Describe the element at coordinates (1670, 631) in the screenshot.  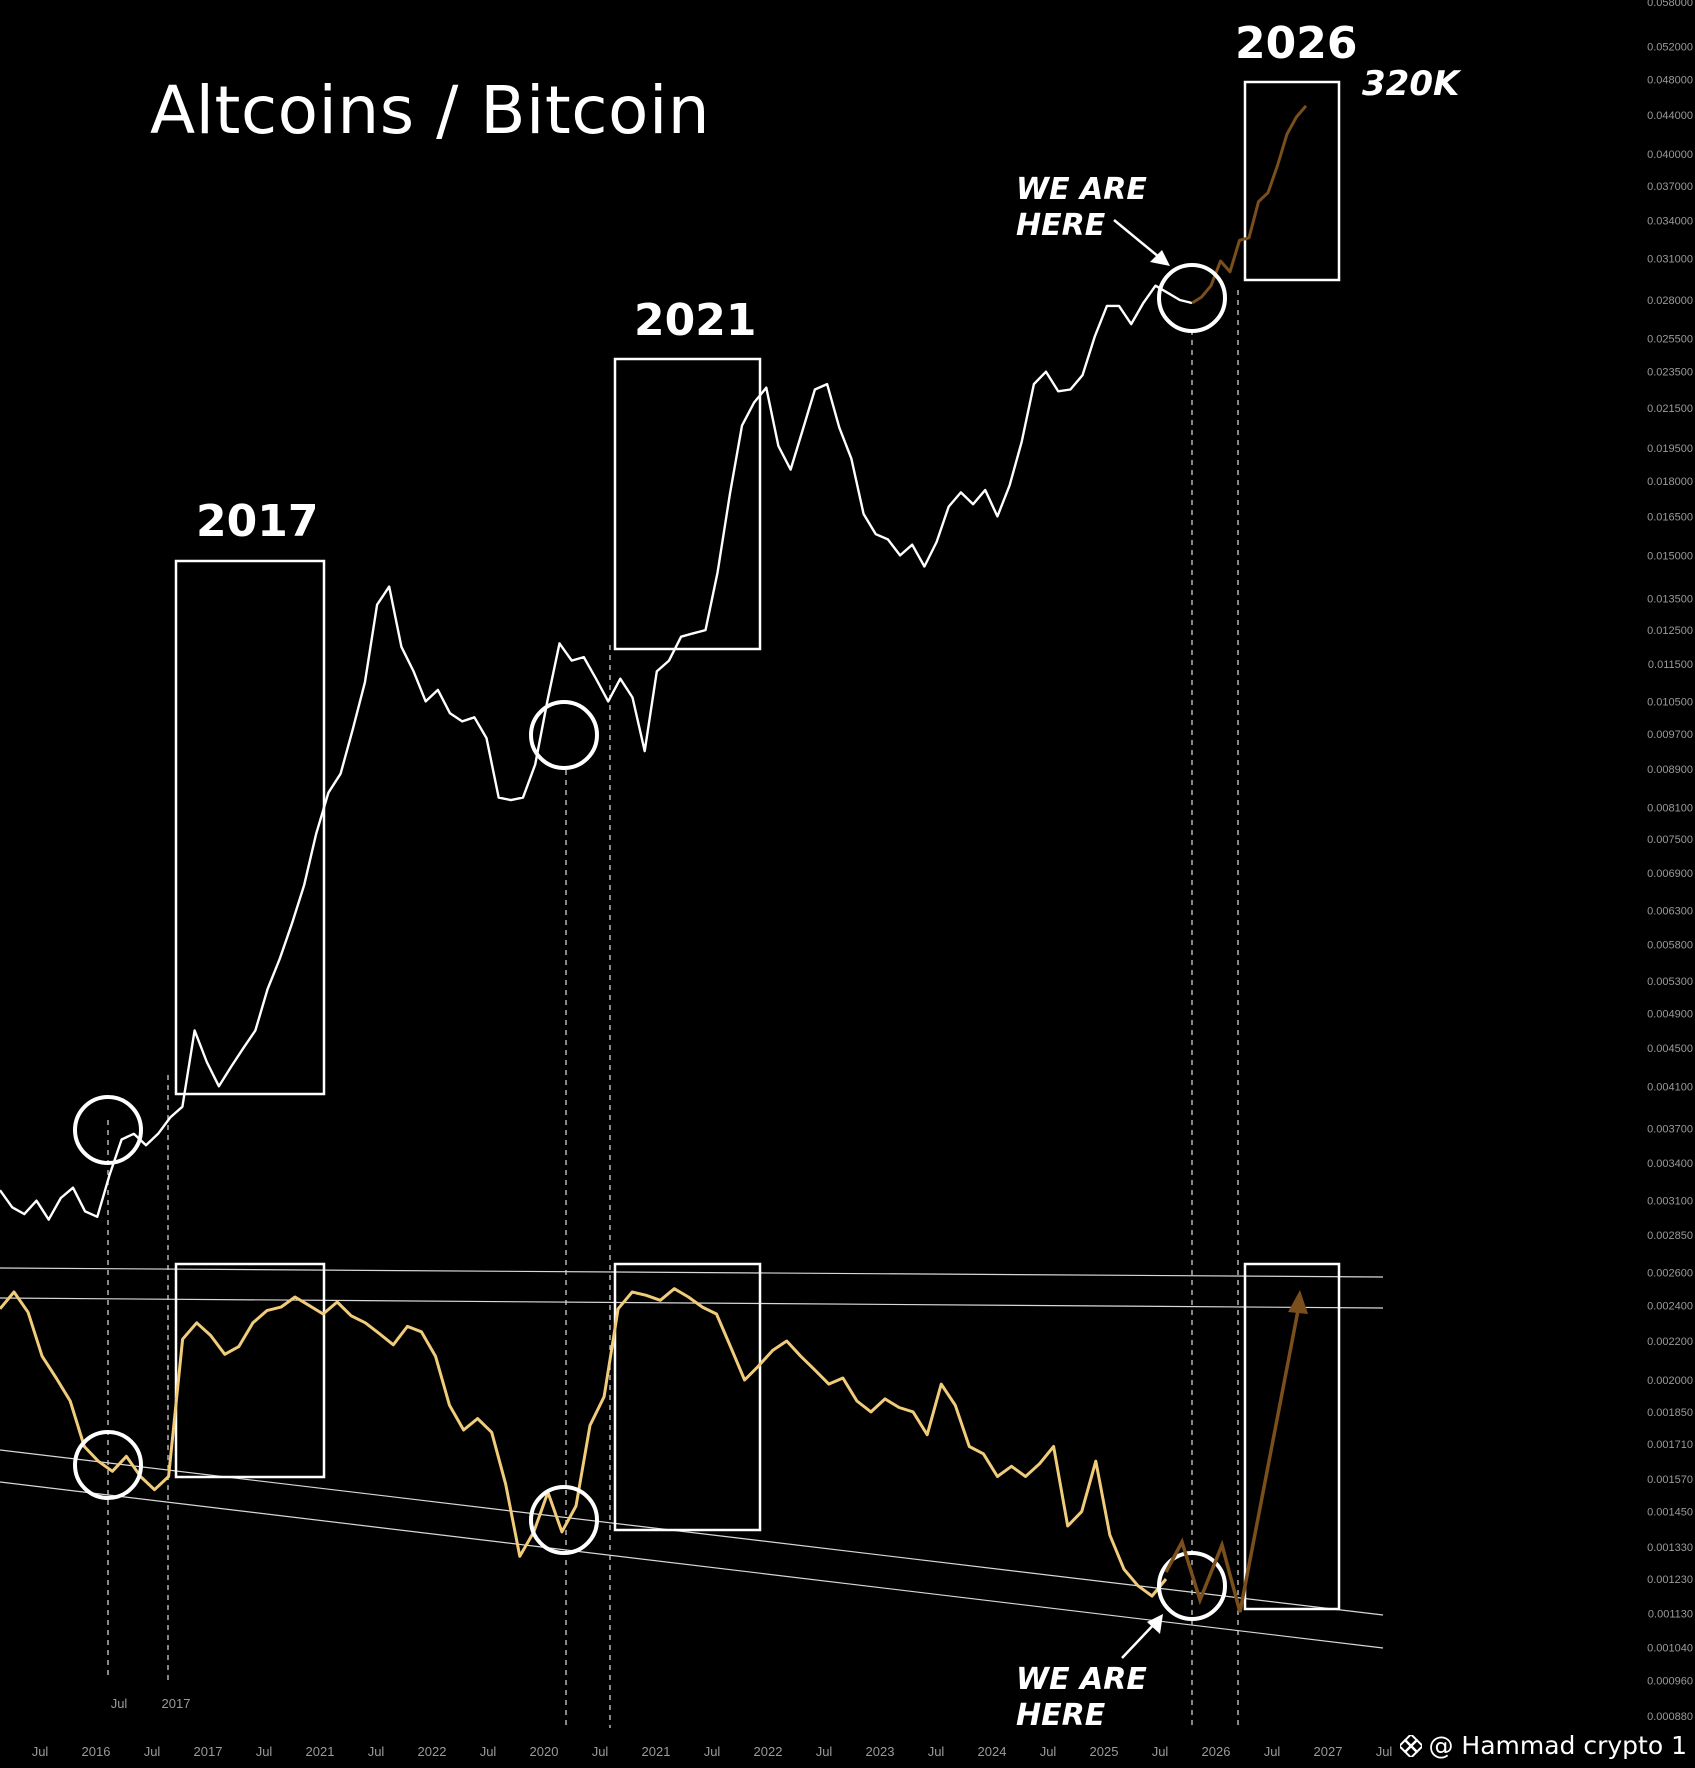
I see `y-tick-label: 0.012500` at that location.